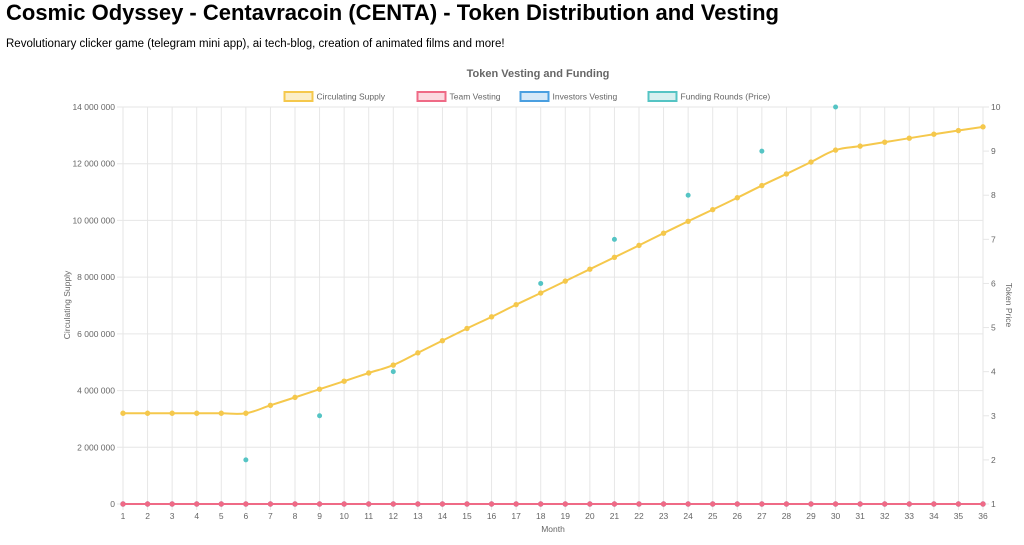 The height and width of the screenshot is (545, 1024). What do you see at coordinates (738, 516) in the screenshot?
I see `x-tick-label: 26` at bounding box center [738, 516].